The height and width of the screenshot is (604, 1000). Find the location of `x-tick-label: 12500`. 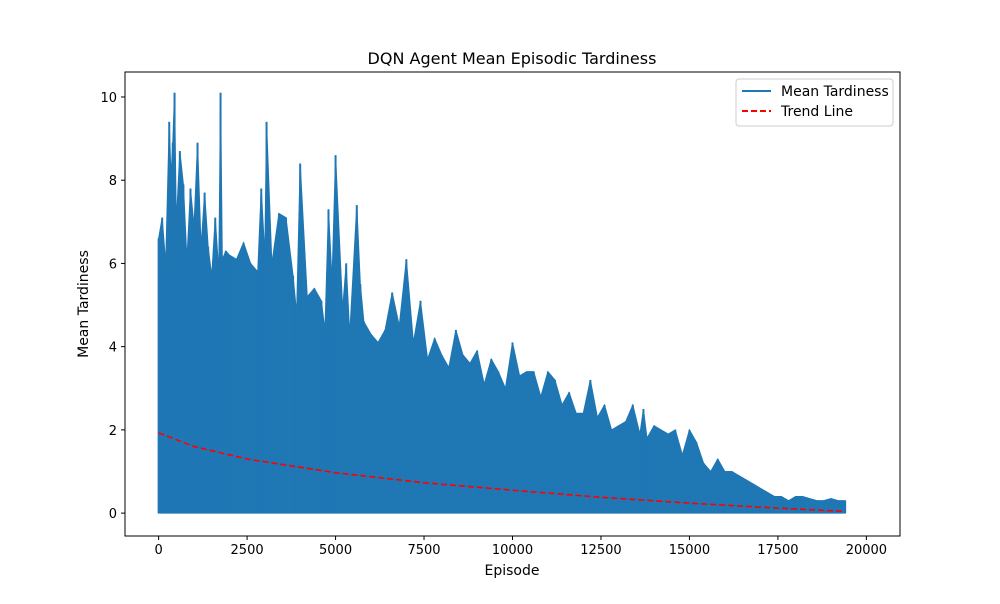

x-tick-label: 12500 is located at coordinates (600, 550).